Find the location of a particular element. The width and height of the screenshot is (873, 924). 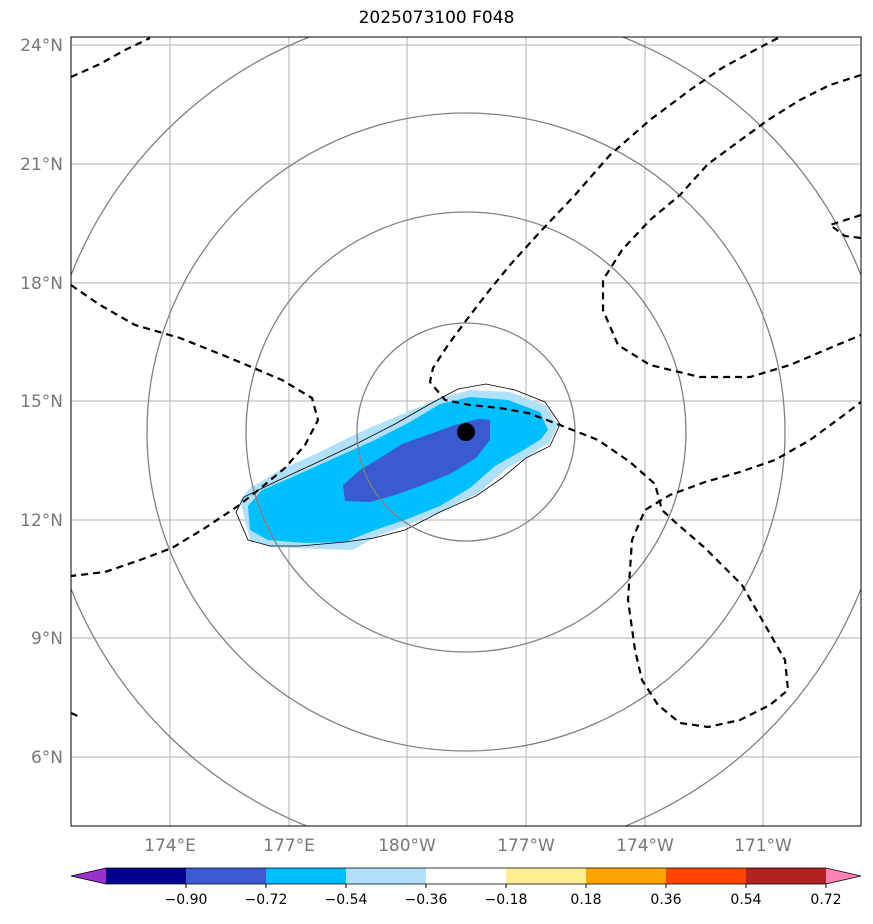

colorbar-extend-high is located at coordinates (843, 876).